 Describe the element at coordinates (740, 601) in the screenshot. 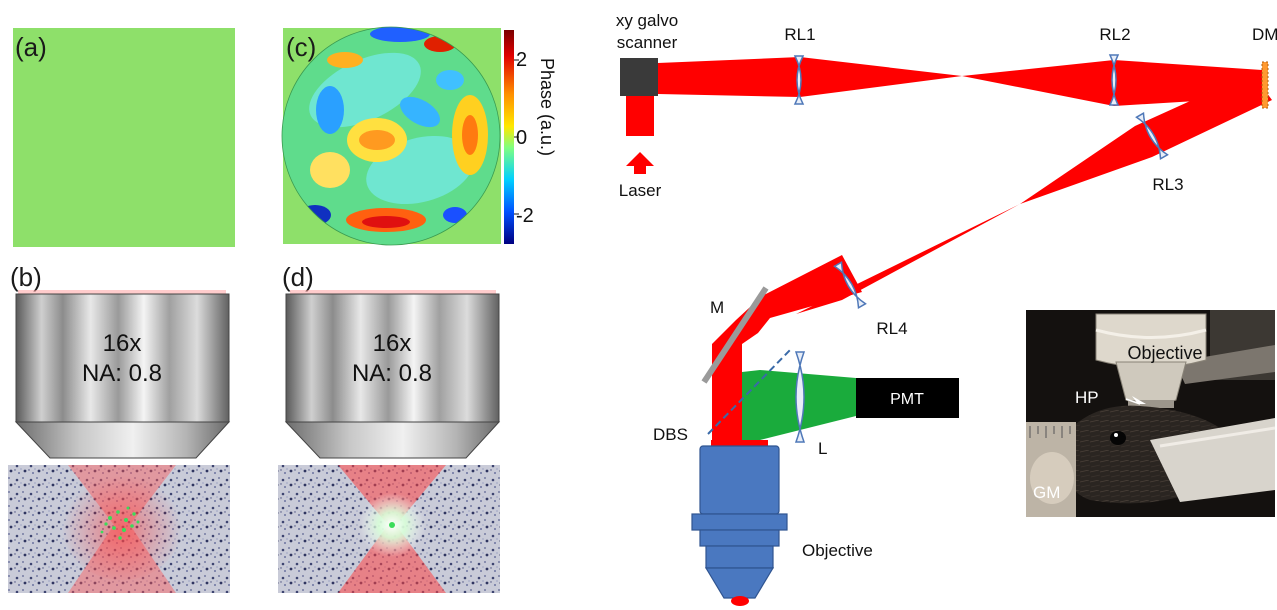

I see `objective-focal-spot` at that location.